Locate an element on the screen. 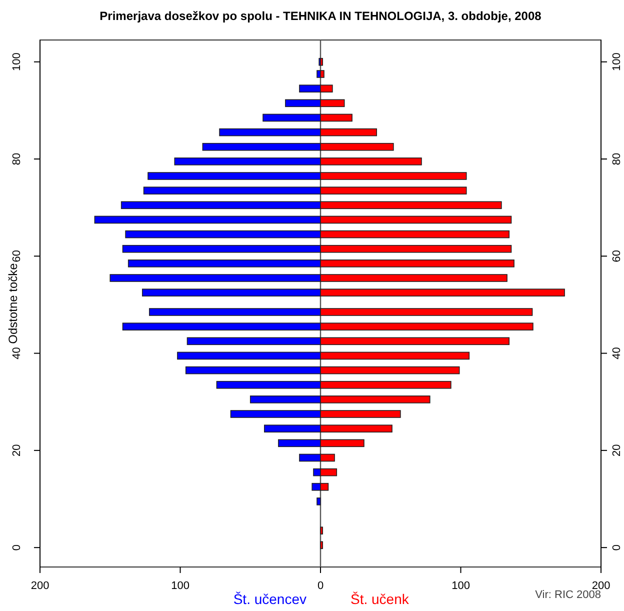  text: Št. učenk is located at coordinates (380, 599).